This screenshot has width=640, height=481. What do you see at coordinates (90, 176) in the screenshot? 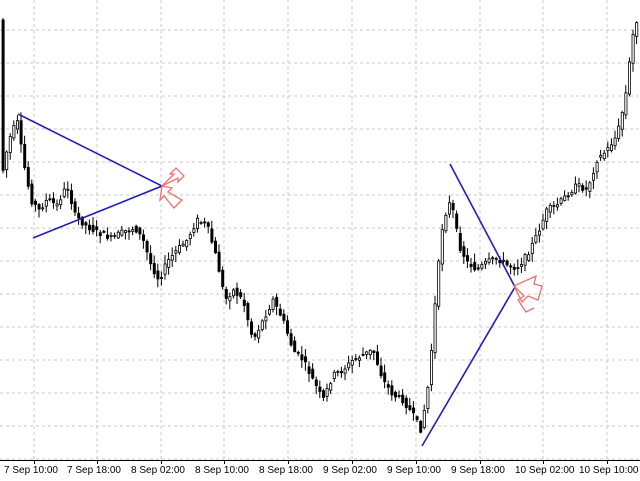
I see `triangle-pattern-left` at bounding box center [90, 176].